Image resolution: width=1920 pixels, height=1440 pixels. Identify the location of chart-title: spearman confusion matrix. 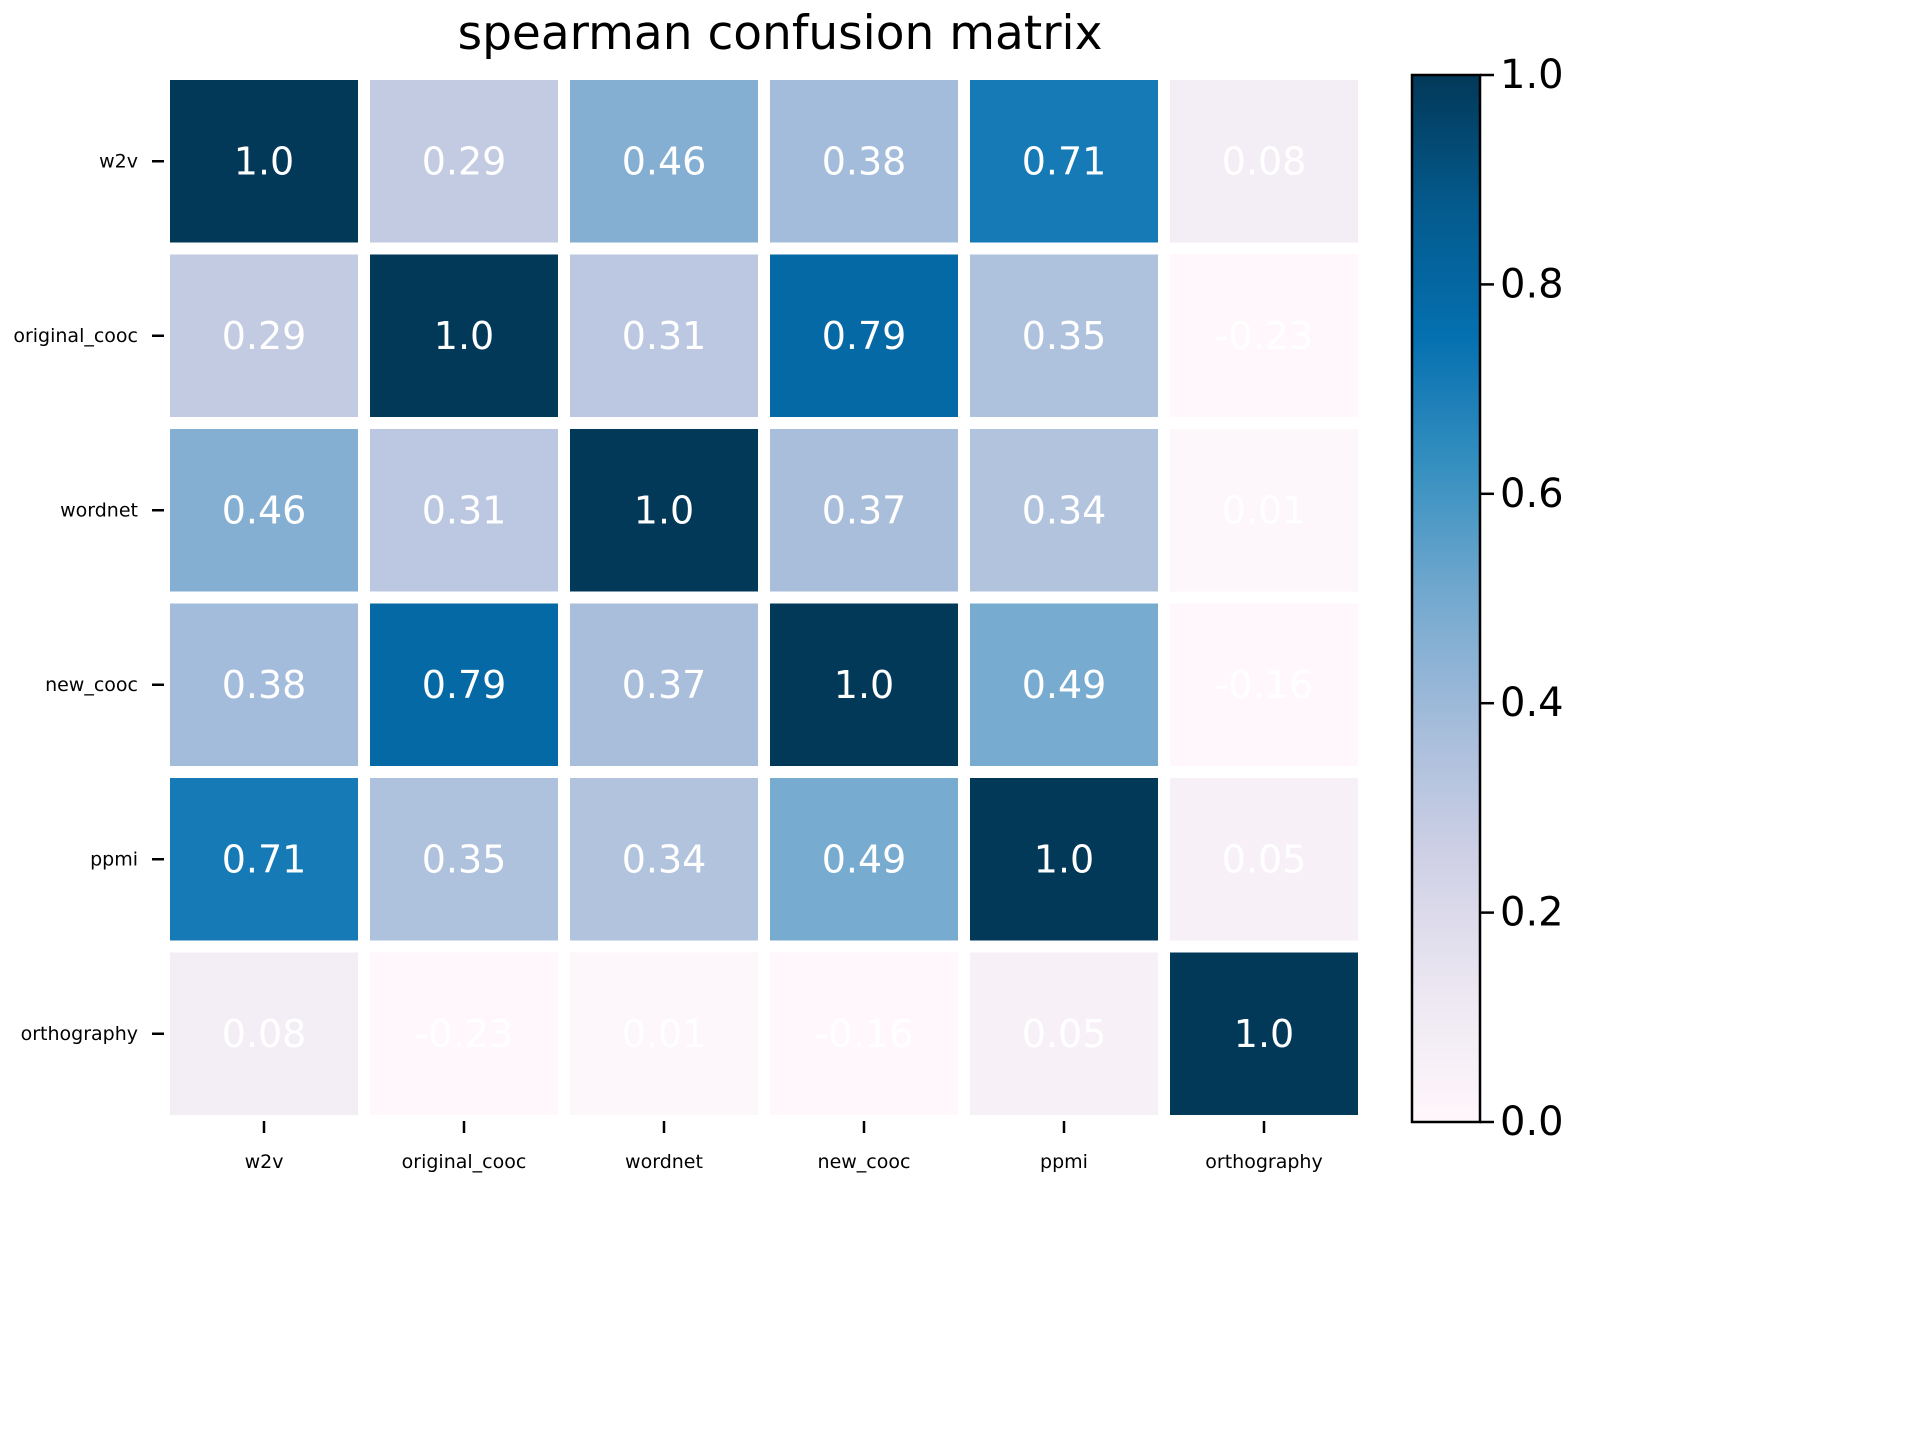
(780, 33).